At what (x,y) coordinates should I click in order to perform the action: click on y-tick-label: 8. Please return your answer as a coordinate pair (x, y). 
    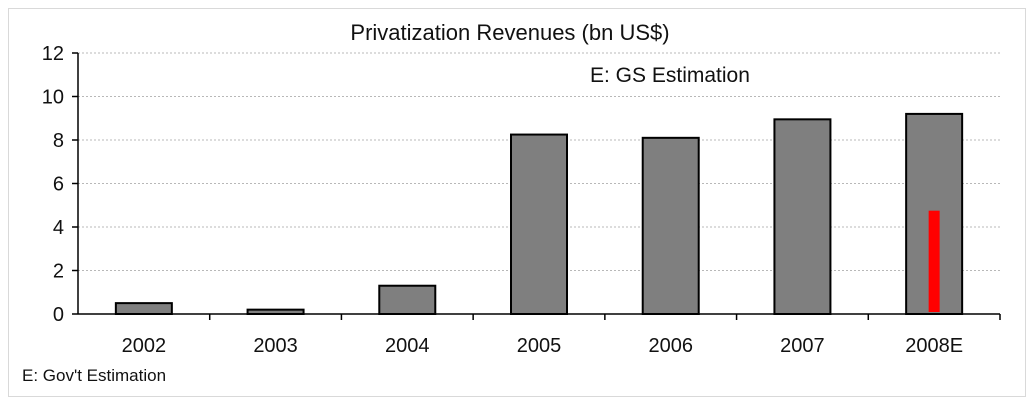
    Looking at the image, I should click on (58, 141).